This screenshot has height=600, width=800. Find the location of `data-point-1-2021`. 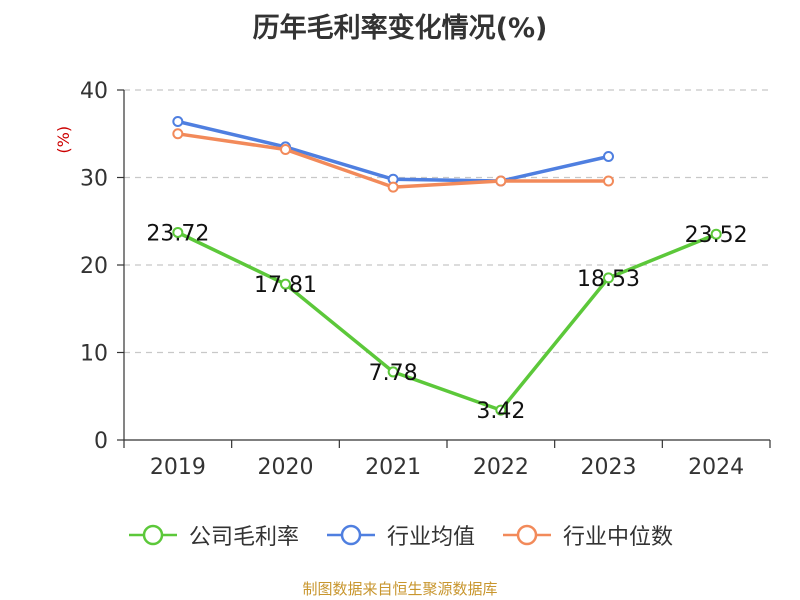

data-point-1-2021 is located at coordinates (393, 372).